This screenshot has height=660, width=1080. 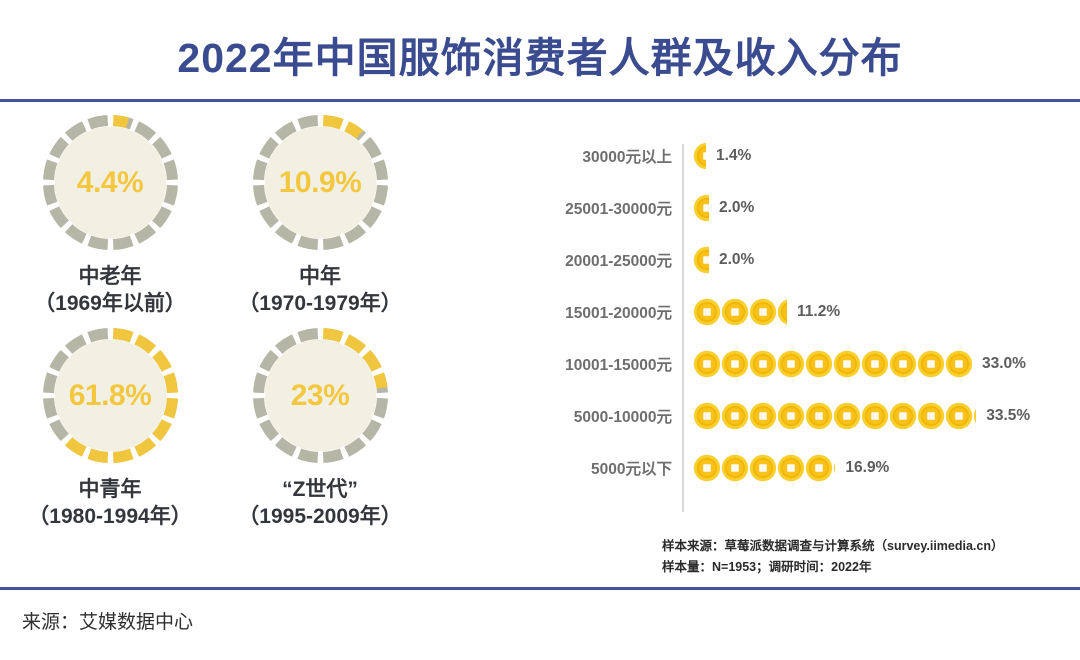 I want to click on chart-row: 10001-15000元 33.0%, so click(x=800, y=364).